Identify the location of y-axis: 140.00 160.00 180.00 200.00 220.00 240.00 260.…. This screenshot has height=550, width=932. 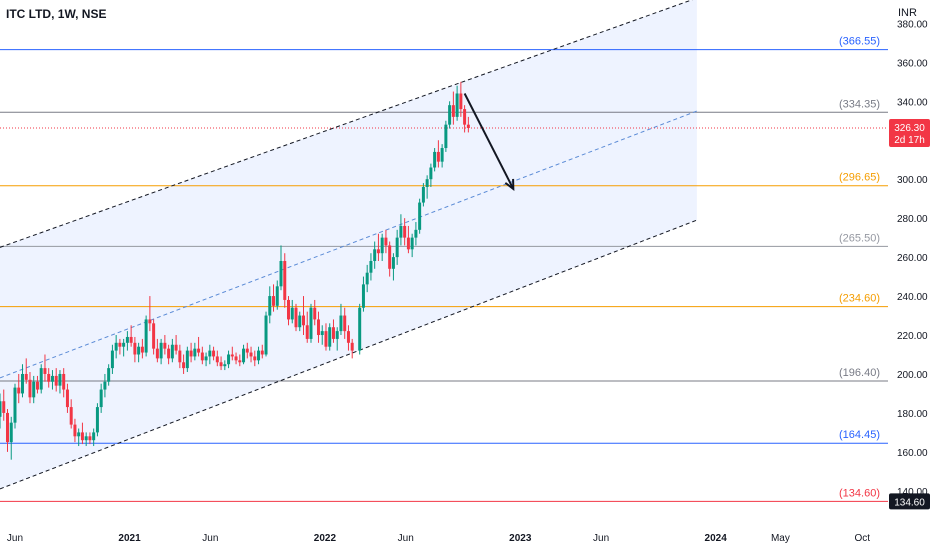
(909, 264).